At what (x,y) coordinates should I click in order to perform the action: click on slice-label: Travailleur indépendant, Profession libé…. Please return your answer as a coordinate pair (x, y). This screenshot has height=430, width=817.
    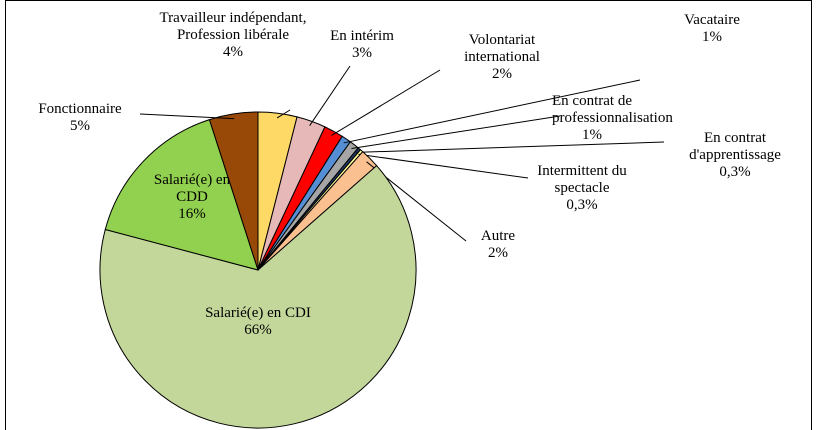
    Looking at the image, I should click on (233, 35).